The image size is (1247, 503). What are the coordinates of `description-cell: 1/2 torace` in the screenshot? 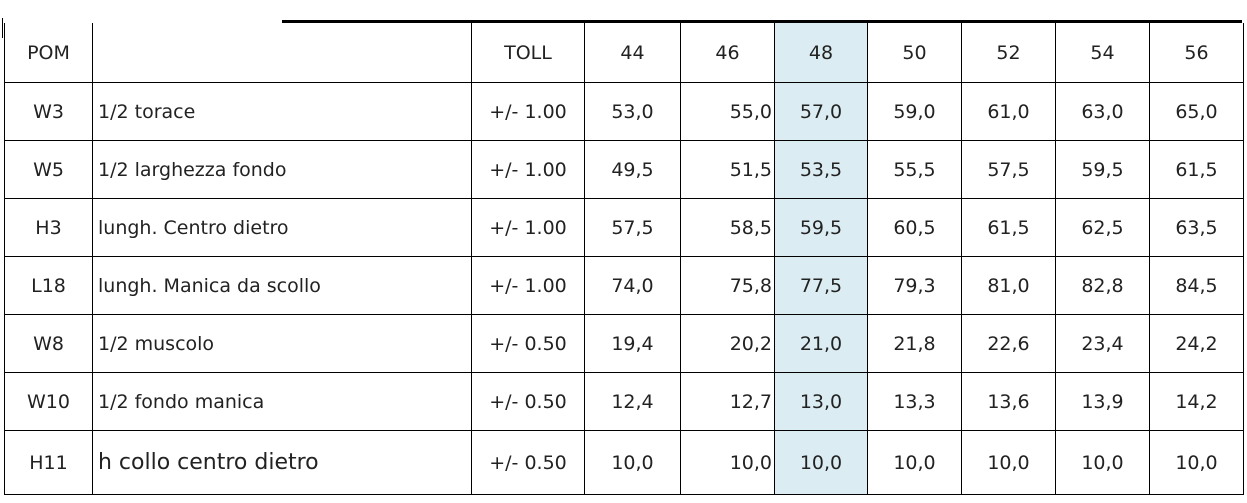 It's located at (282, 111).